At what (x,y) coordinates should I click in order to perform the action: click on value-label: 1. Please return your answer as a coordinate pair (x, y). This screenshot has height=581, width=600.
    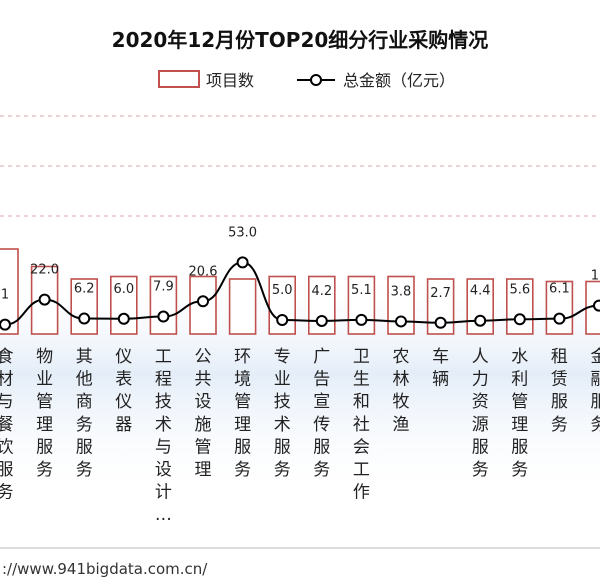
    Looking at the image, I should click on (5, 295).